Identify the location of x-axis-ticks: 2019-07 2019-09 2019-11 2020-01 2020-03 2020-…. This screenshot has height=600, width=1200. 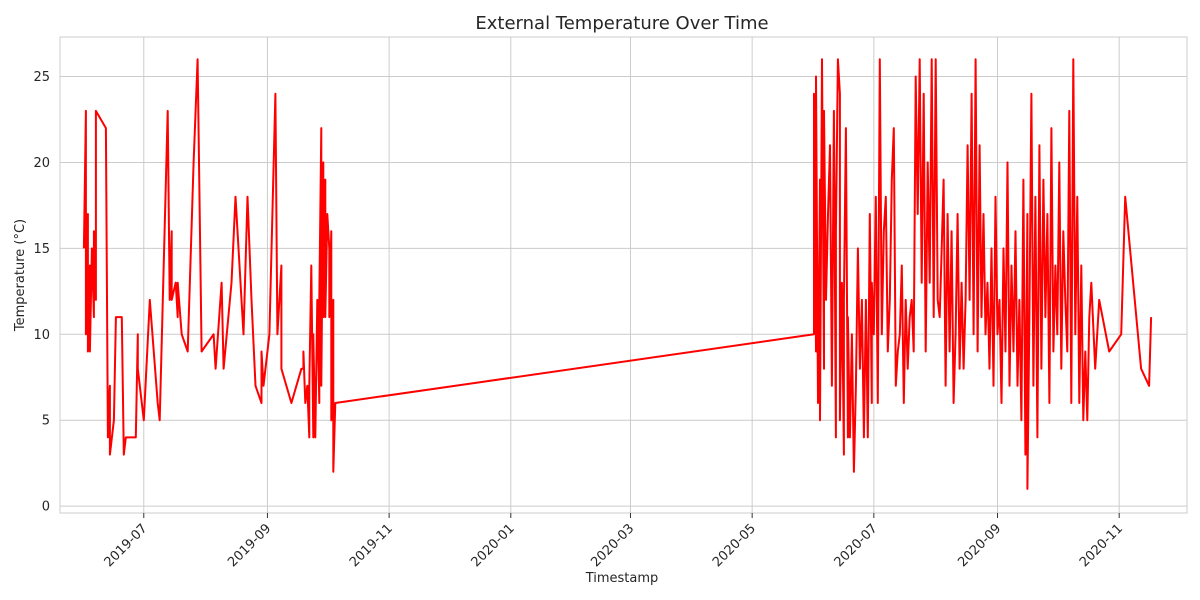
(614, 541).